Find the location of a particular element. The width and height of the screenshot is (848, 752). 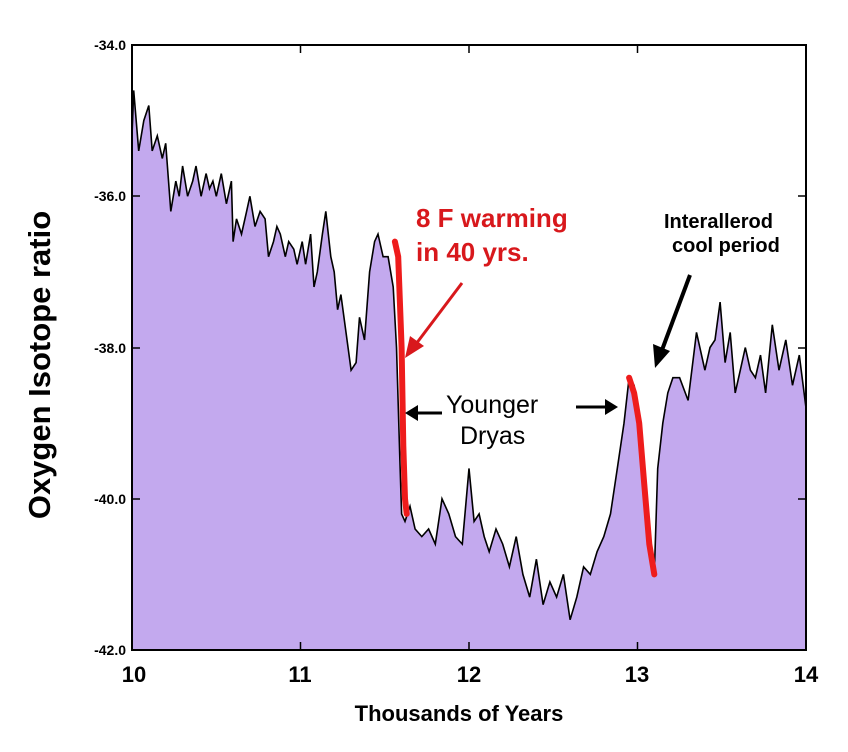

x-tick-label: 13 is located at coordinates (637, 674).